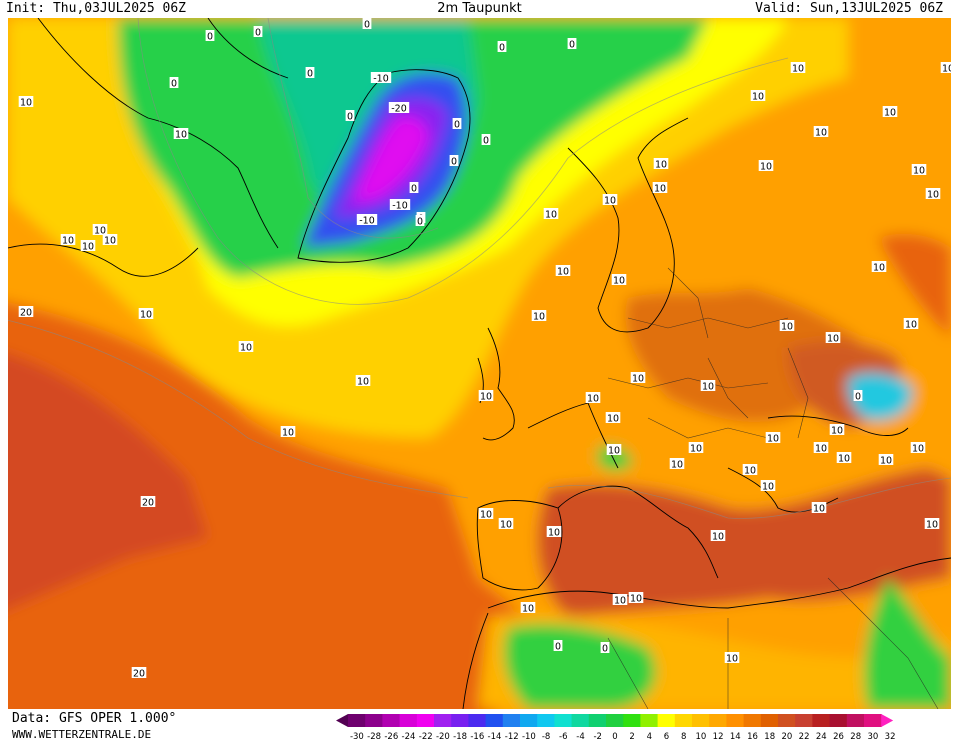 The image size is (959, 741). I want to click on legend-tick-label: 8, so click(683, 736).